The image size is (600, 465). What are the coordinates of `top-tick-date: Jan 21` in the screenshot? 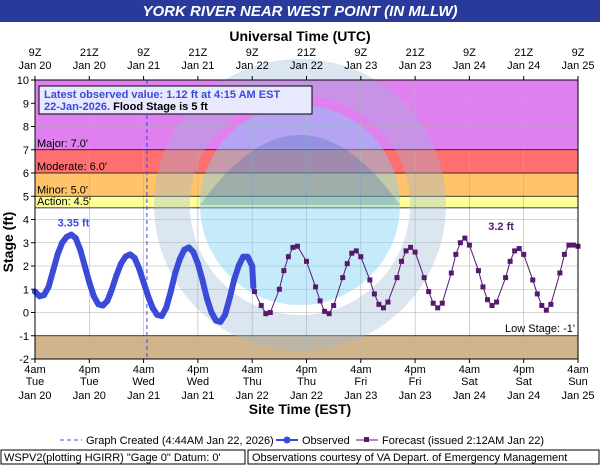 It's located at (197, 66).